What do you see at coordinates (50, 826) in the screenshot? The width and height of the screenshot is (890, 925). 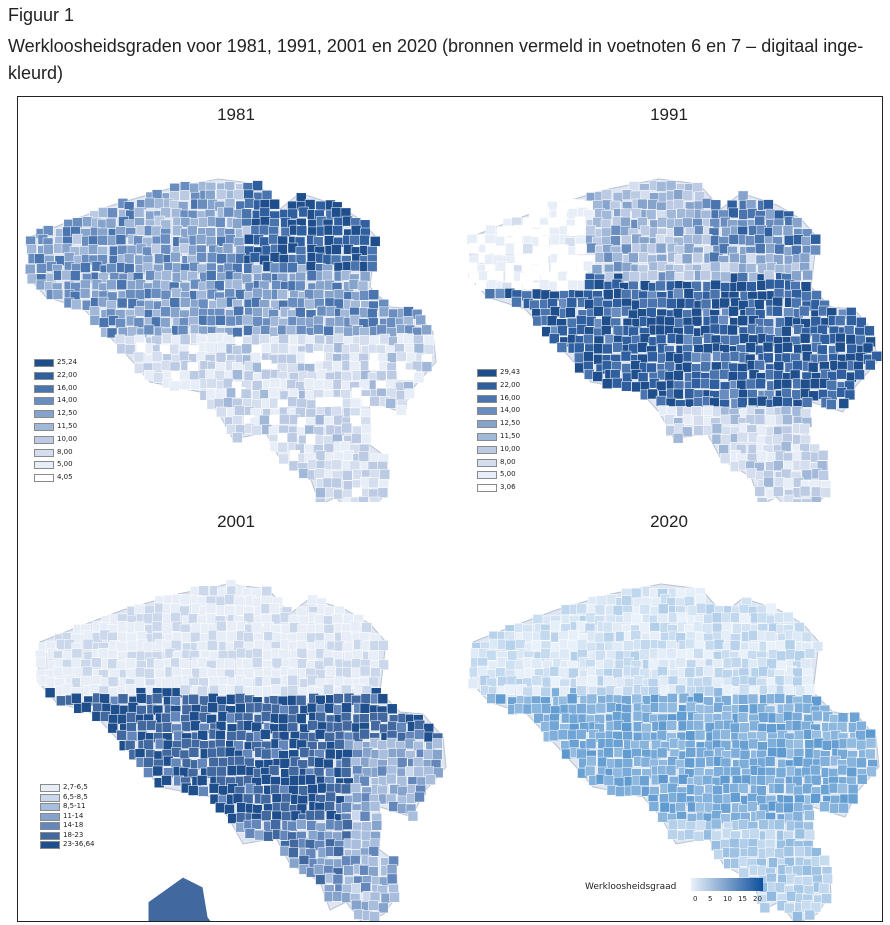 I see `legend-swatch` at bounding box center [50, 826].